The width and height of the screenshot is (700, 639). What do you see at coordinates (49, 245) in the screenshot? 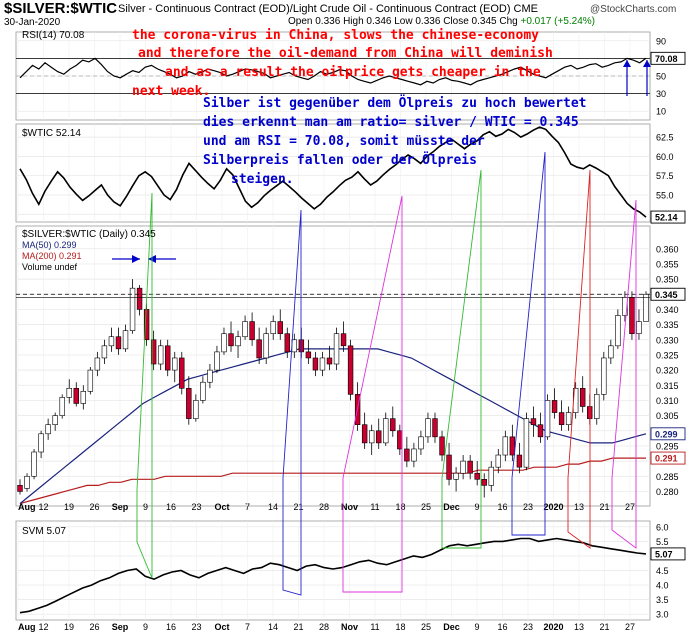
I see `ma50-legend: MA(50) 0.299` at bounding box center [49, 245].